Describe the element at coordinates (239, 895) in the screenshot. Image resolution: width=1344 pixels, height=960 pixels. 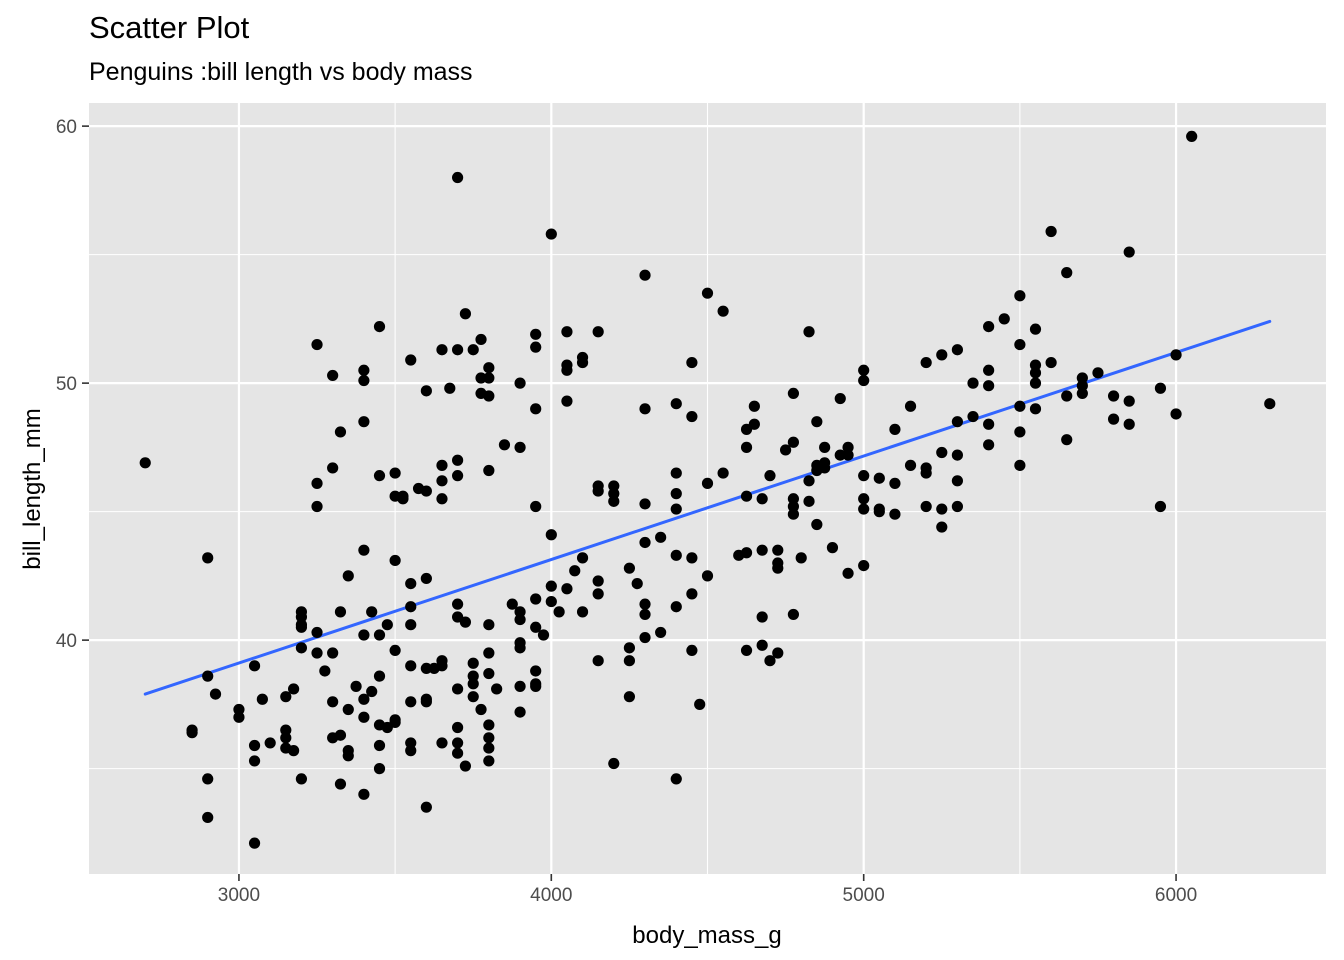
I see `x-tick-label: 3000` at that location.